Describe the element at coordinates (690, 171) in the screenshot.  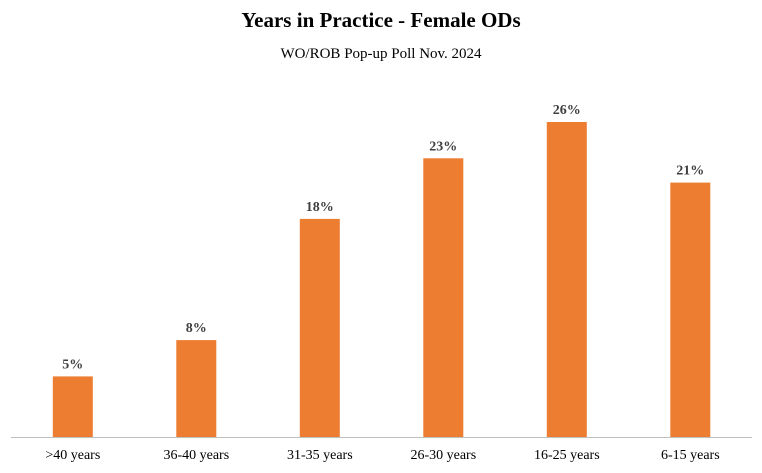
I see `data-label-5: 21%` at that location.